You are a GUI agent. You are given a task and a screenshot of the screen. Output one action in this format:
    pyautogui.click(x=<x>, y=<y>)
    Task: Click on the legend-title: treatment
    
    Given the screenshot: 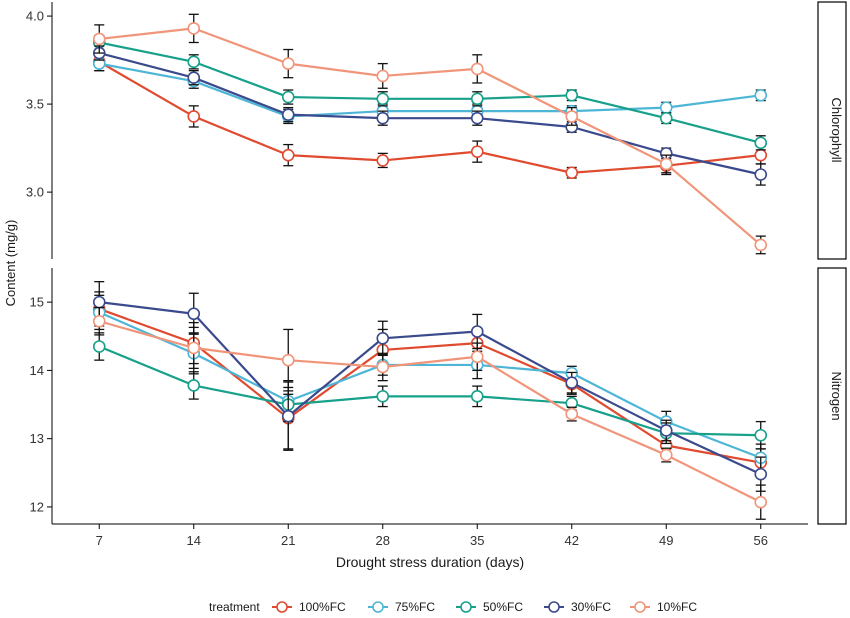 What is the action you would take?
    pyautogui.click(x=234, y=607)
    